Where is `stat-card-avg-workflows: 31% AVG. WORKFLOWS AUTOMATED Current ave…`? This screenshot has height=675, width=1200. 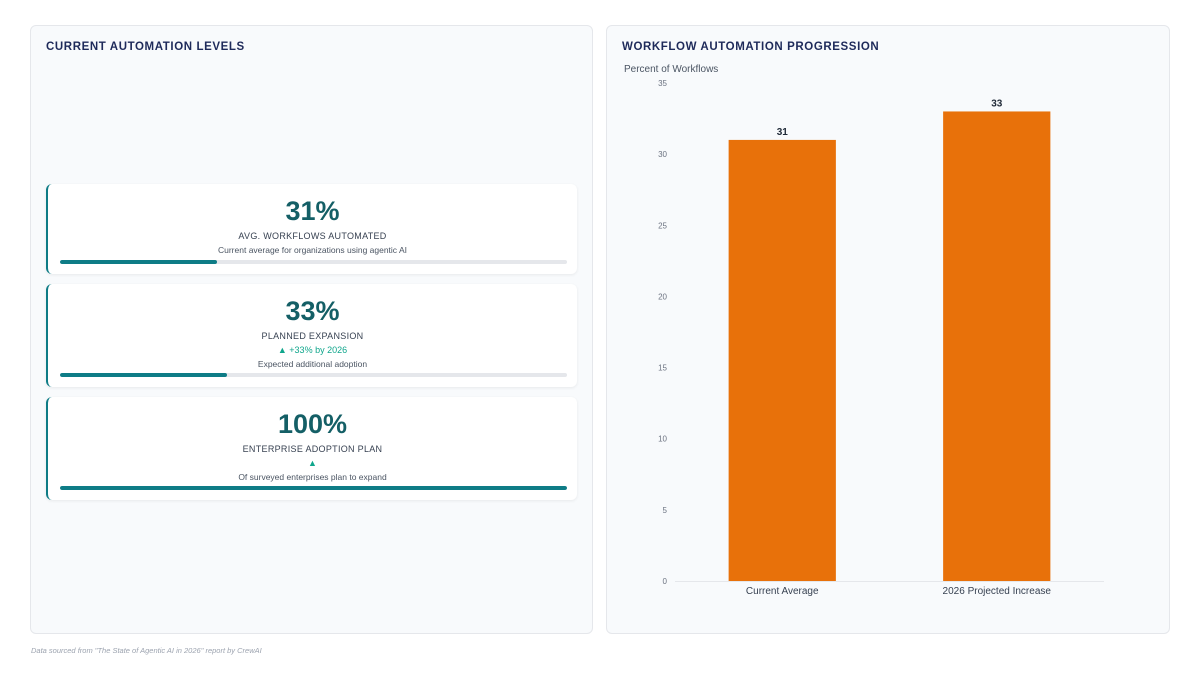 stat-card-avg-workflows: 31% AVG. WORKFLOWS AUTOMATED Current ave… is located at coordinates (311, 229).